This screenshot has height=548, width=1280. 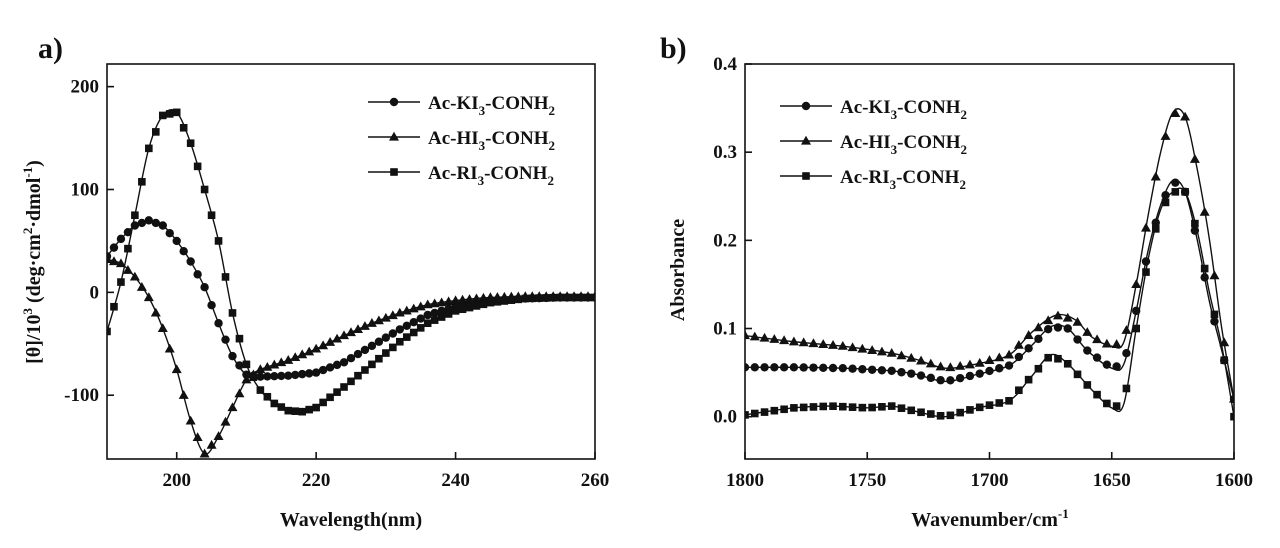 I want to click on x-axis-title-a: Wavelength(nm), so click(x=351, y=520).